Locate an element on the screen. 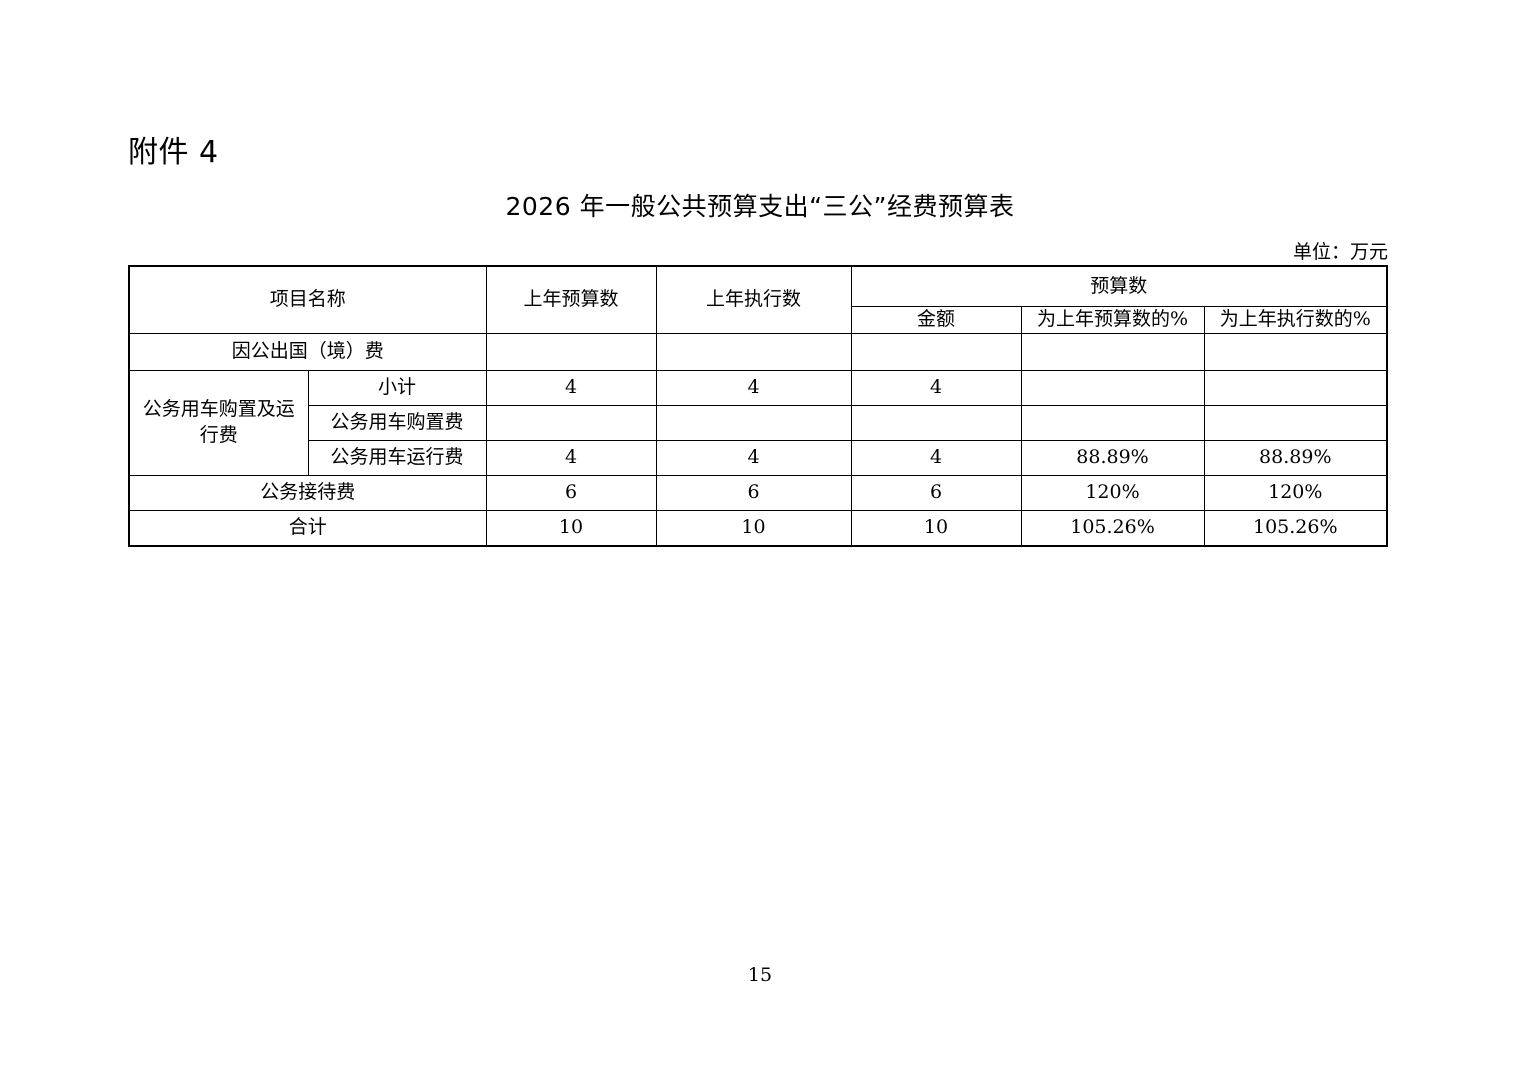  cell-pct-actual: 120% is located at coordinates (1295, 493).